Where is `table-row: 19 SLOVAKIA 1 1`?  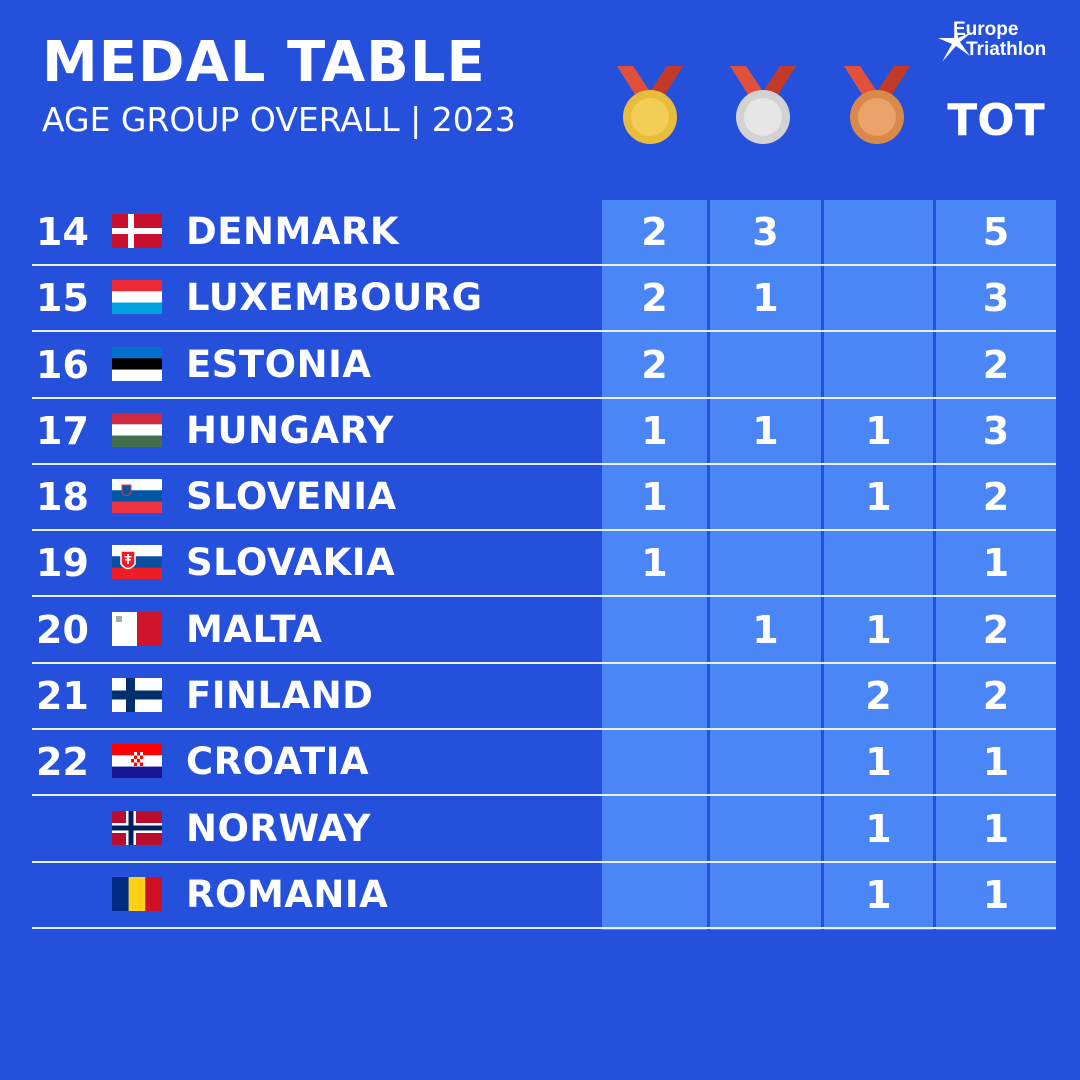
table-row: 19 SLOVAKIA 1 1 is located at coordinates (544, 564).